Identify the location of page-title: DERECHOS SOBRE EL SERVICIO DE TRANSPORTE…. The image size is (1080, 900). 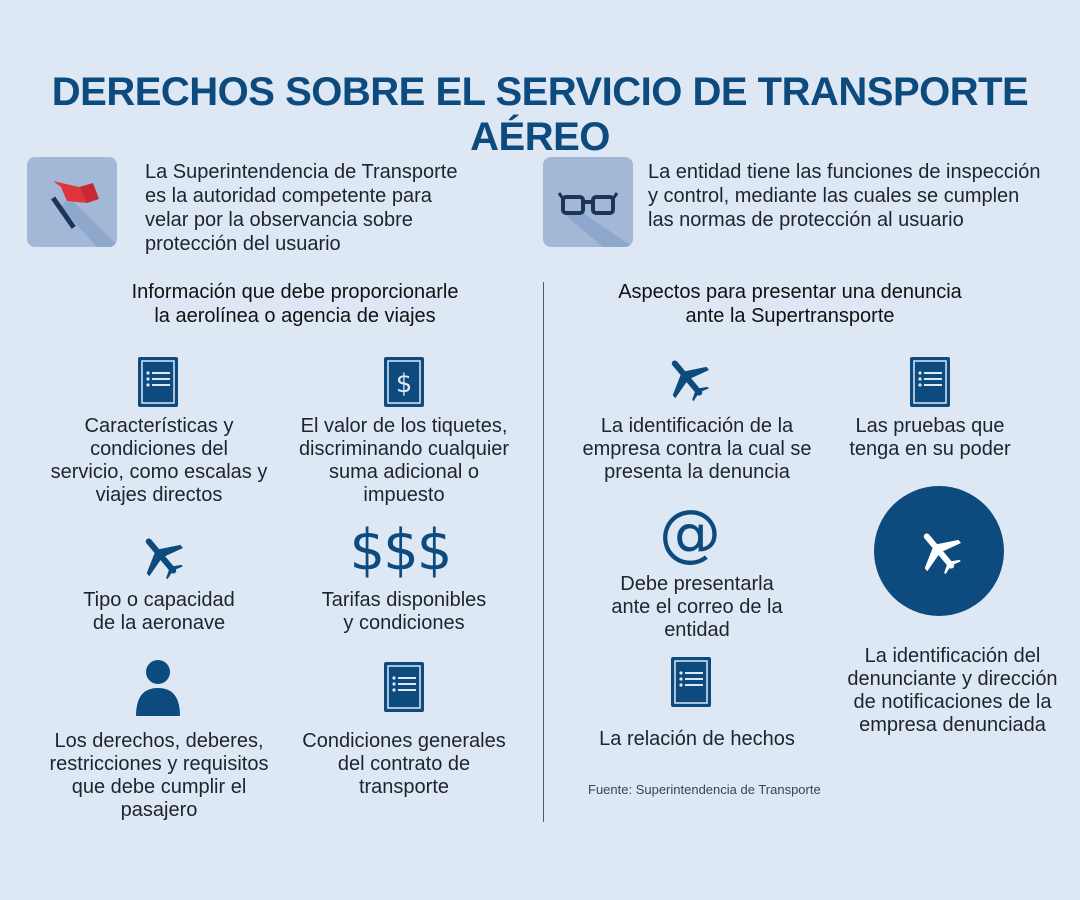
(540, 114).